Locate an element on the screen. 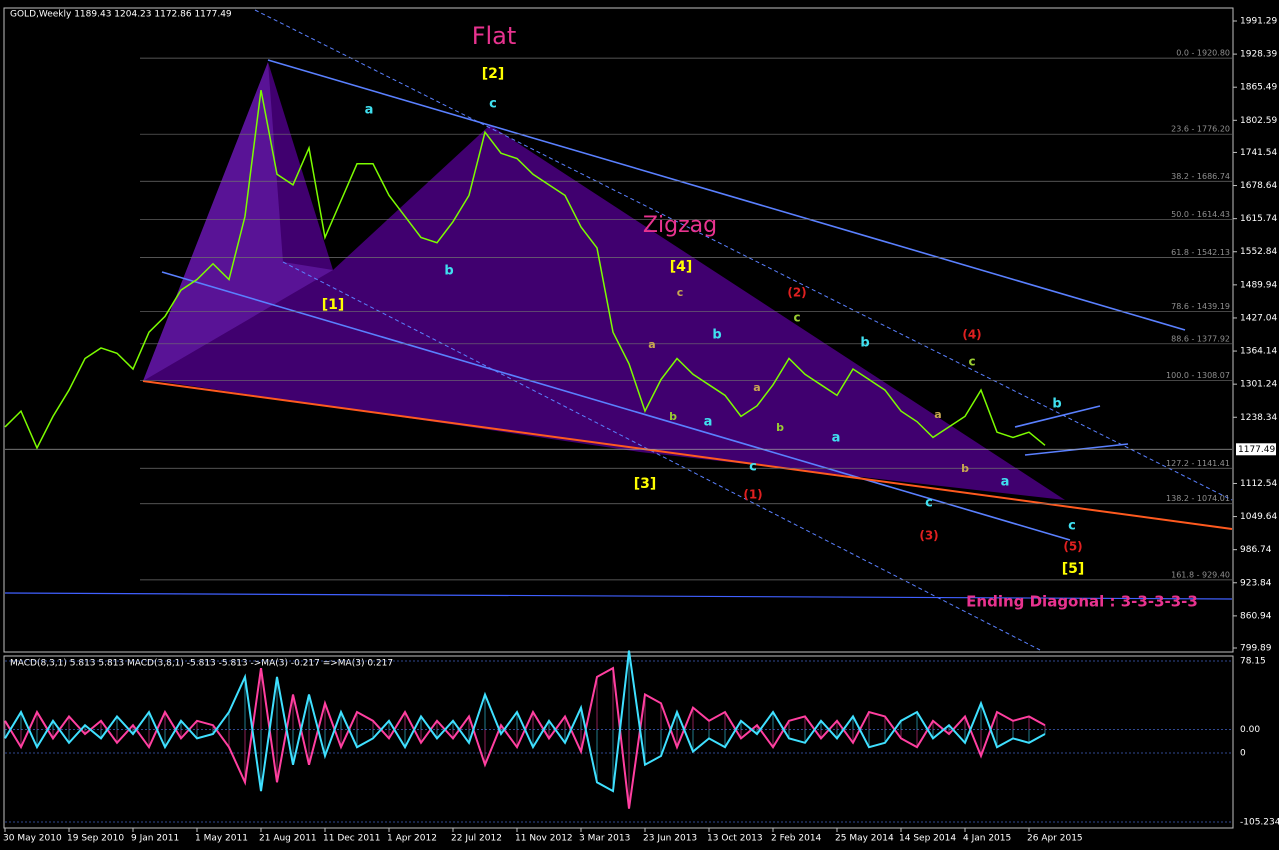 This screenshot has width=1279, height=850. wave-label: Zigzag is located at coordinates (680, 225).